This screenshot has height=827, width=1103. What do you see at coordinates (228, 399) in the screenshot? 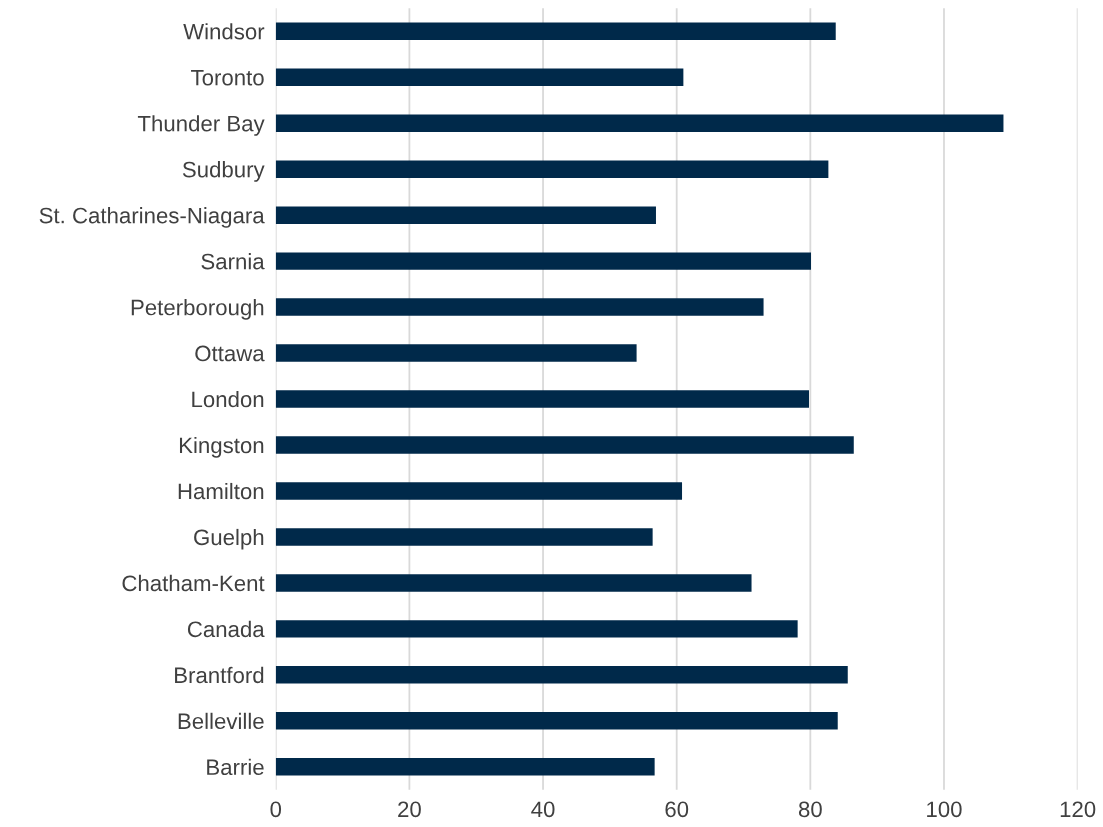
I see `y-tick-label: London` at bounding box center [228, 399].